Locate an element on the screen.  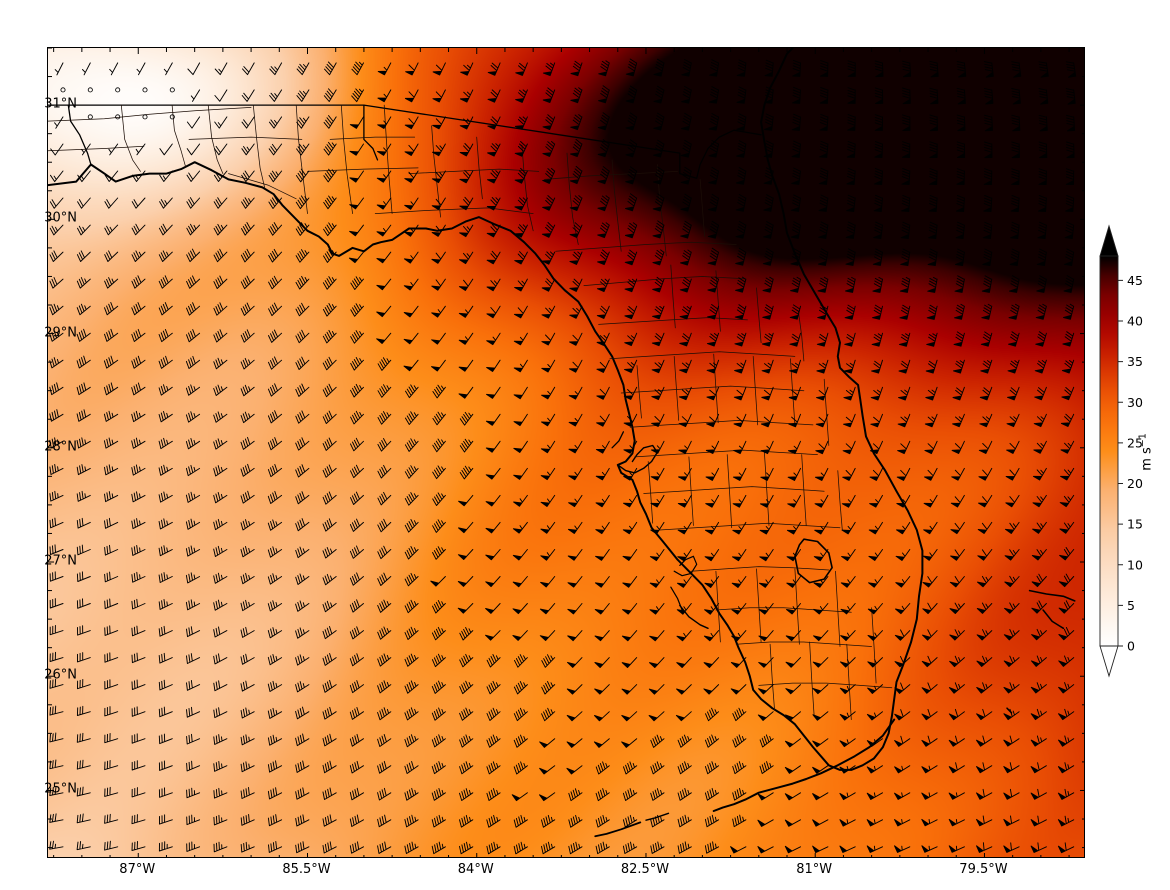
georgia-florida-border is located at coordinates (562, 141).